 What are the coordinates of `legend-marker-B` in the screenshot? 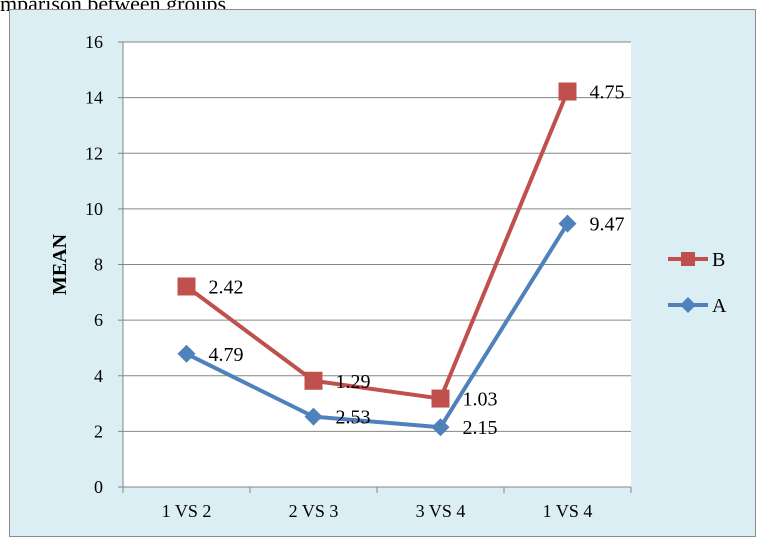 It's located at (688, 259).